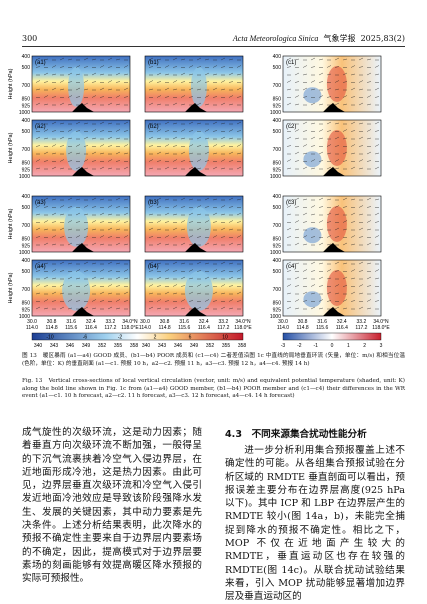 The width and height of the screenshot is (427, 604). Describe the element at coordinates (71, 322) in the screenshot. I see `x-tick-label: 31.6` at that location.